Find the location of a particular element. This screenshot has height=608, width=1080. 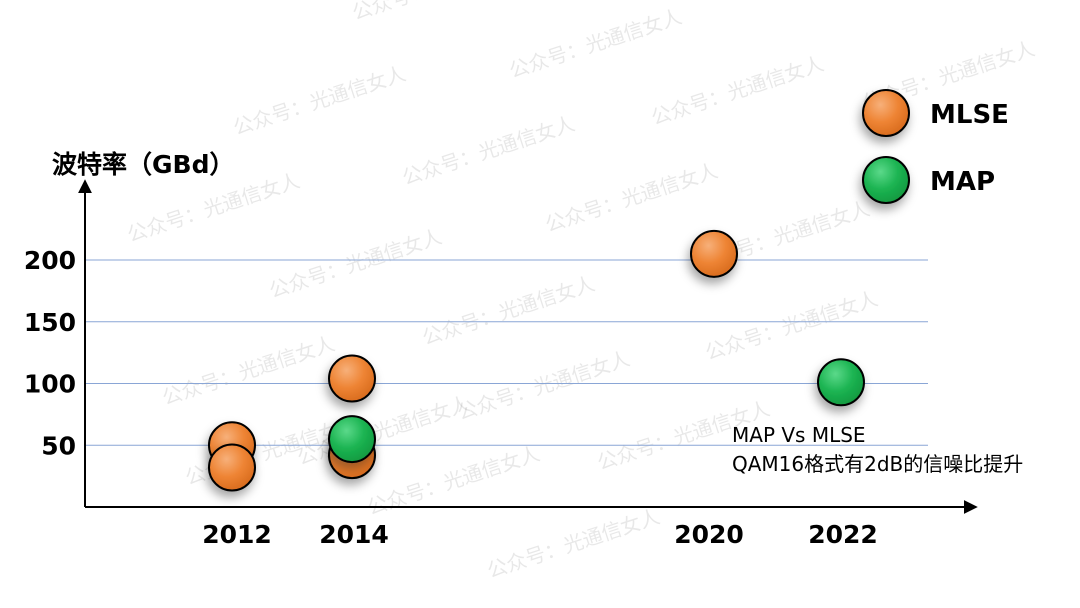

legend: MLSE MAP is located at coordinates (935, 146).